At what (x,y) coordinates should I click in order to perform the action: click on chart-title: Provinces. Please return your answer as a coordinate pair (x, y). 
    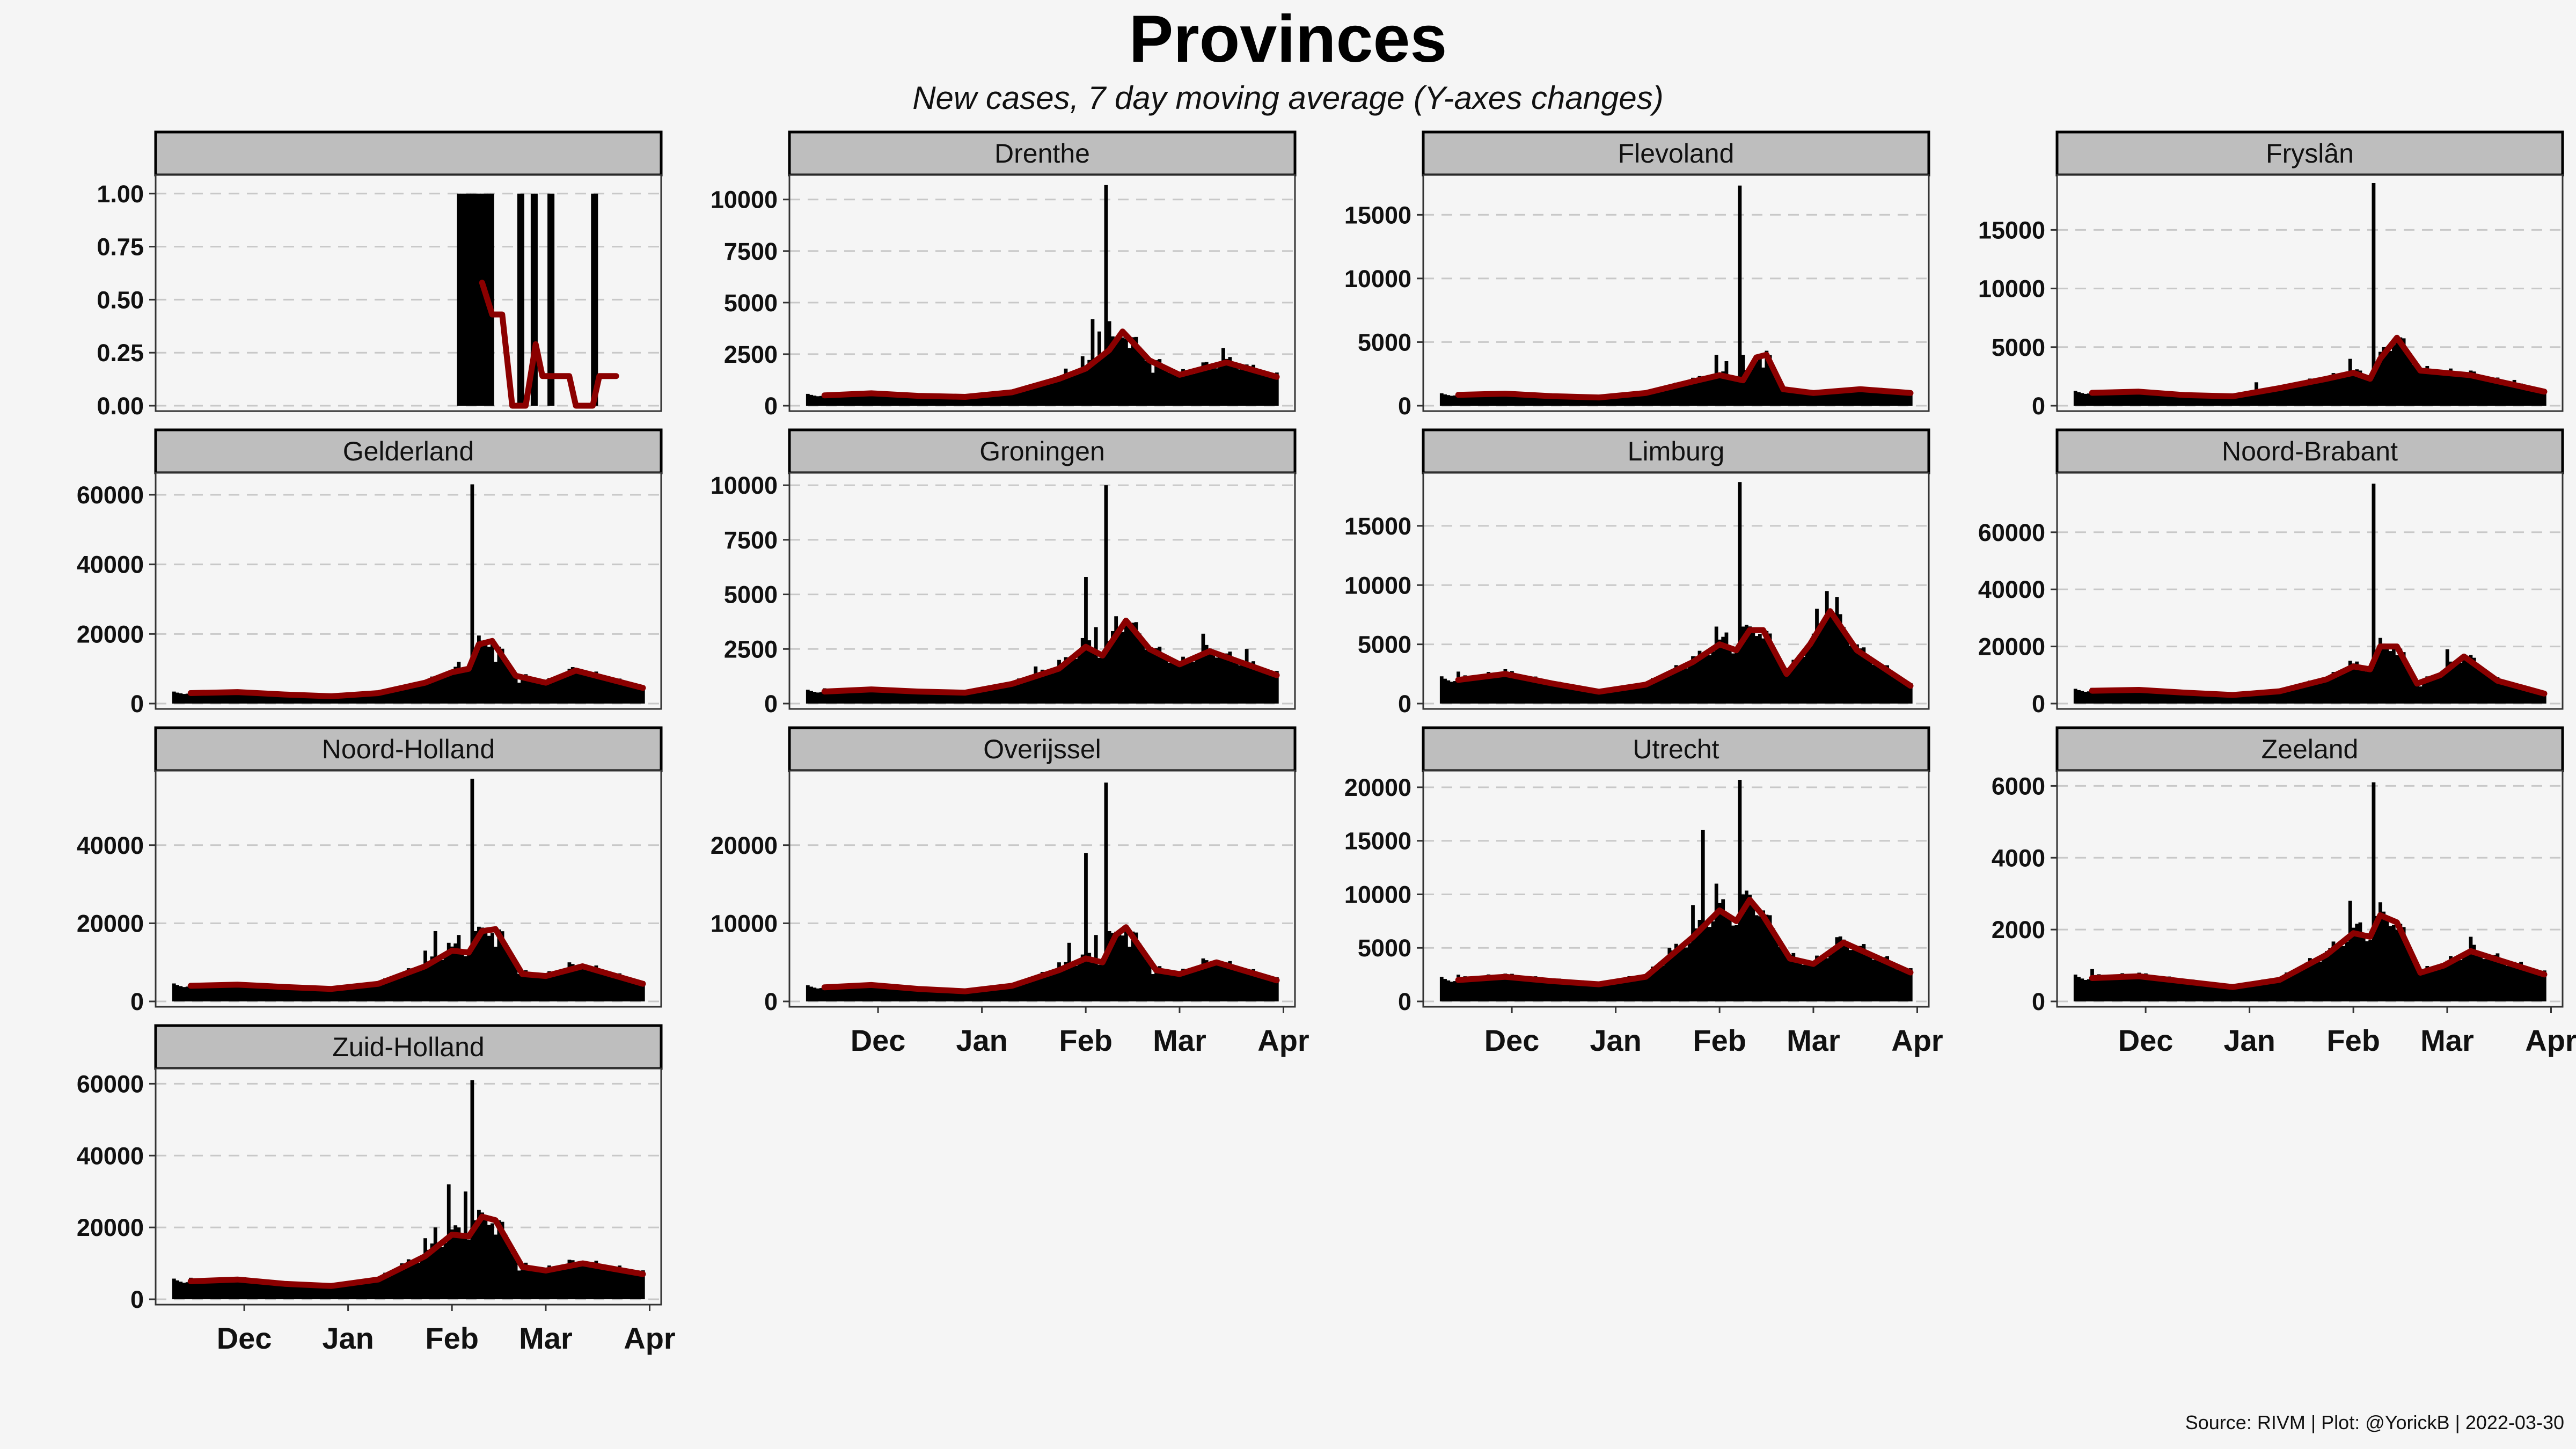
    Looking at the image, I should click on (1288, 39).